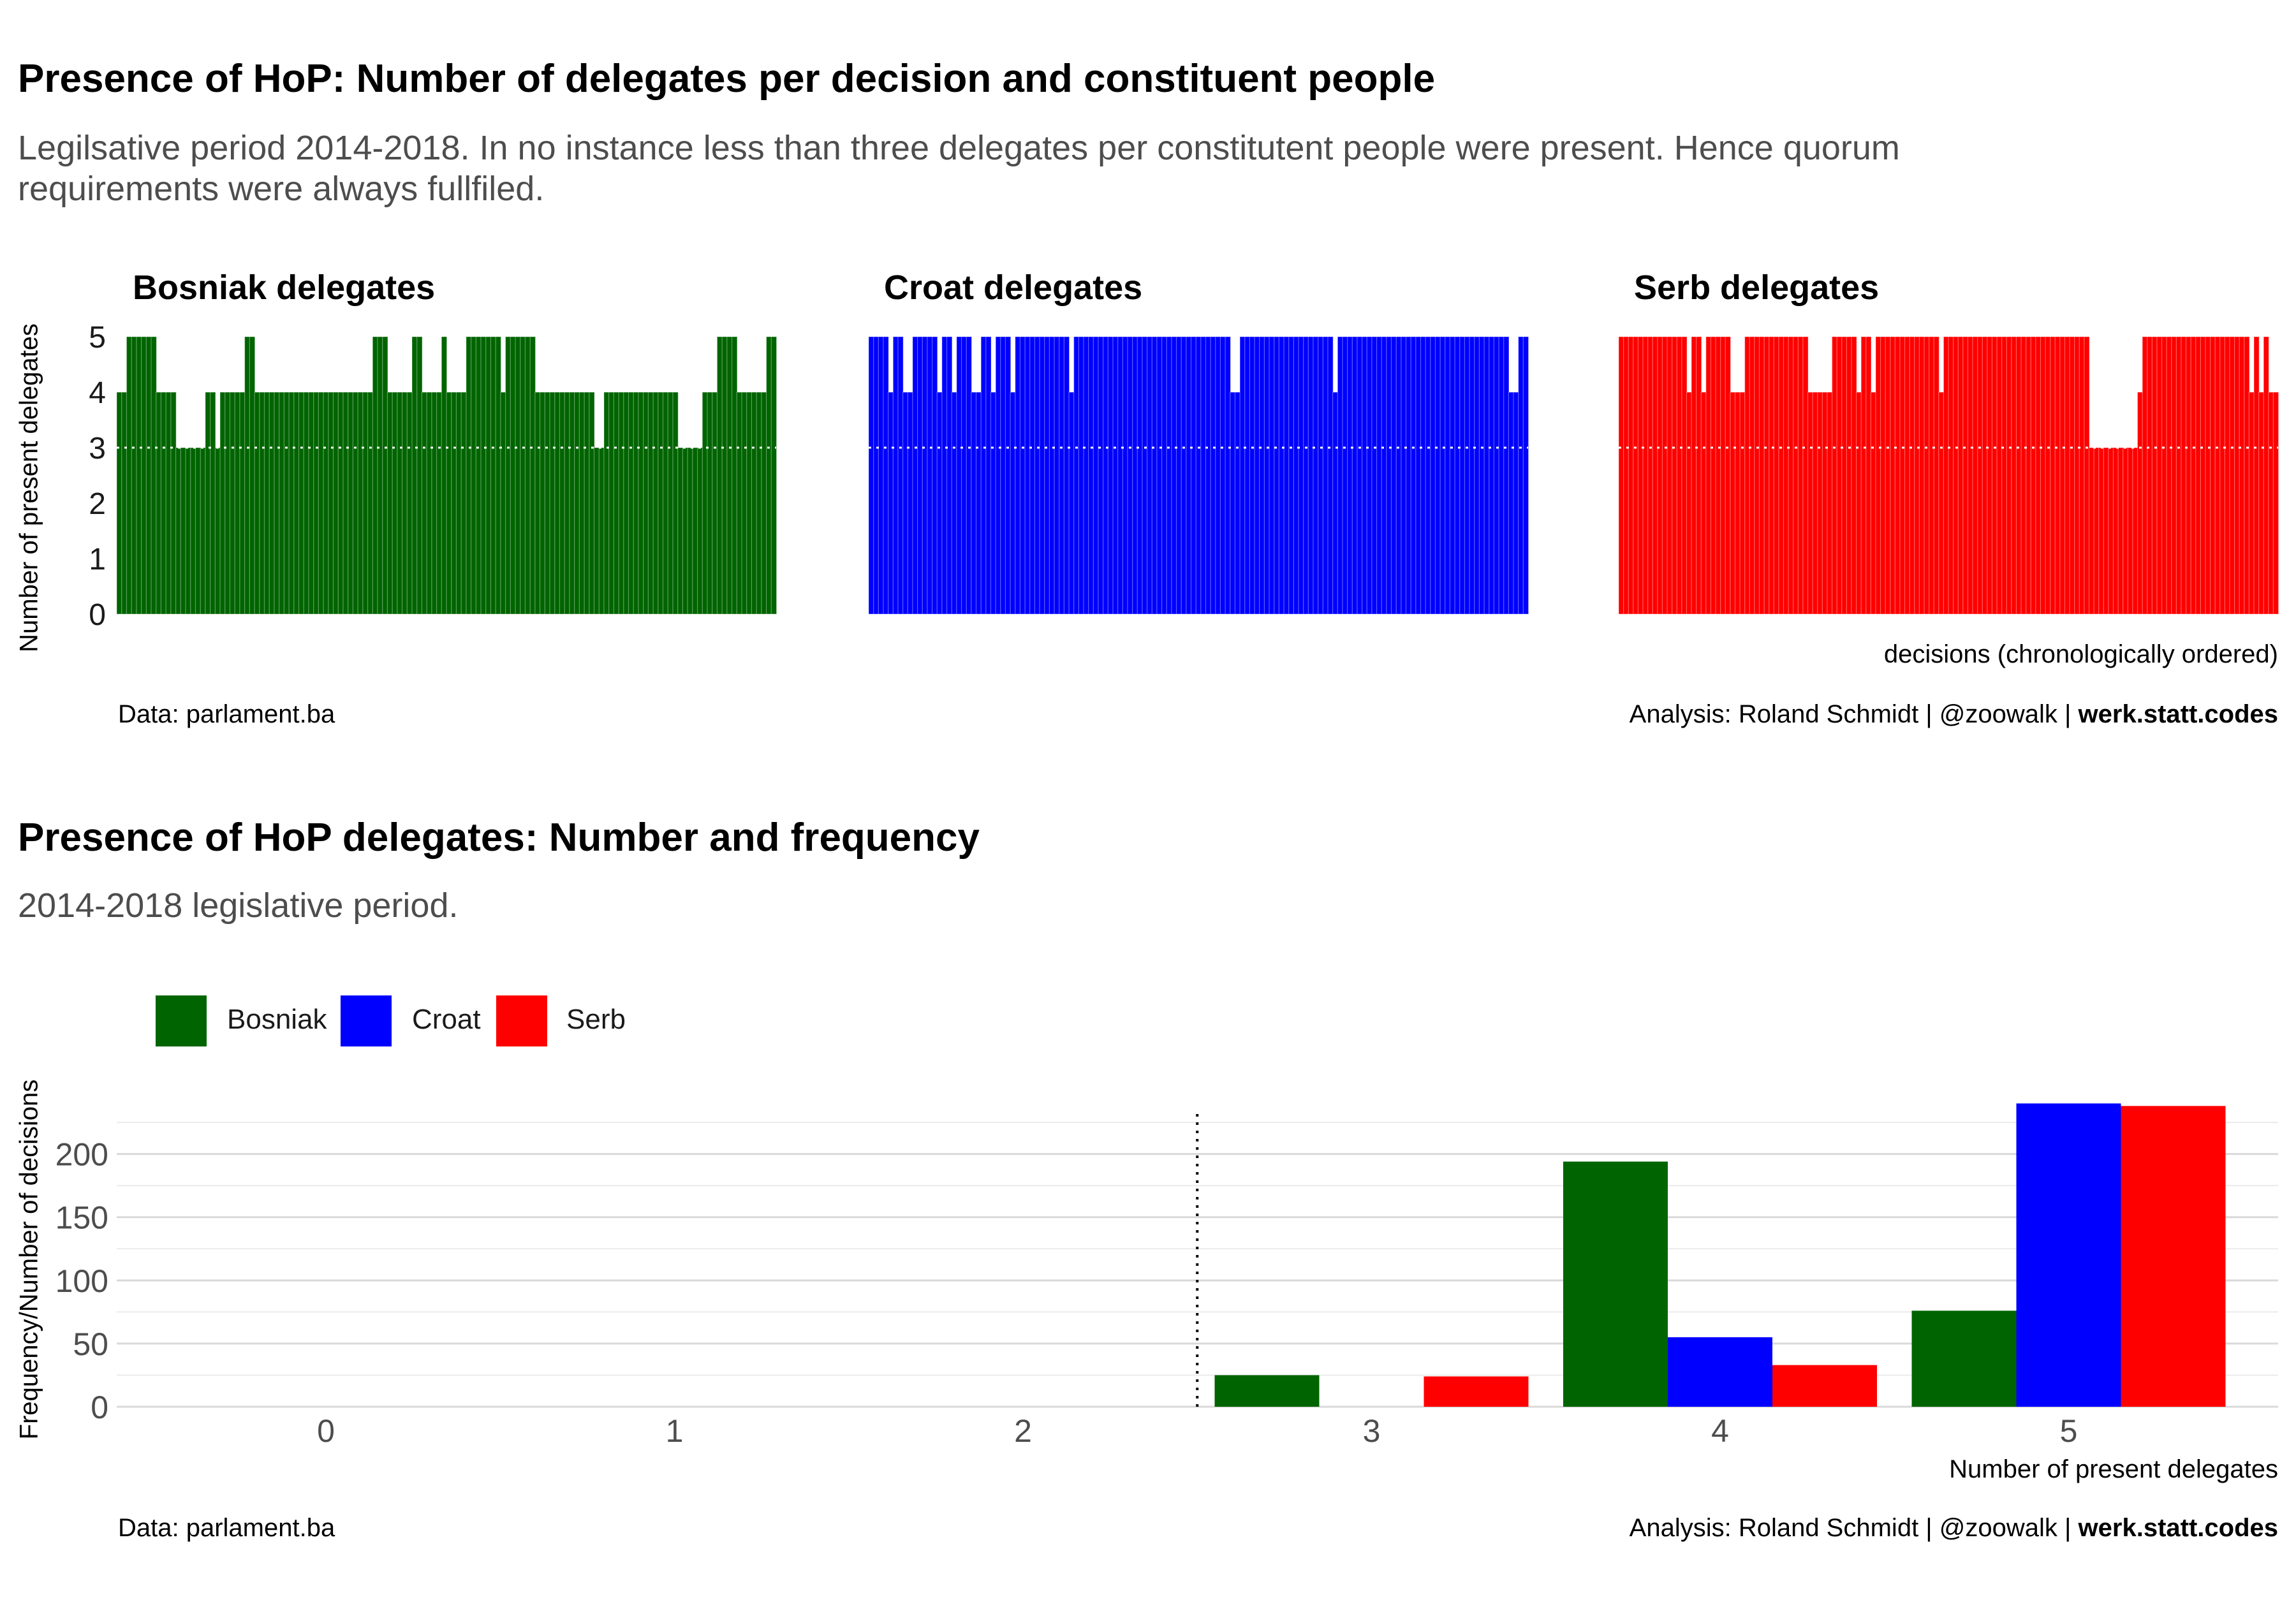 The height and width of the screenshot is (1607, 2296). What do you see at coordinates (2069, 1431) in the screenshot?
I see `x-tick-label: 5` at bounding box center [2069, 1431].